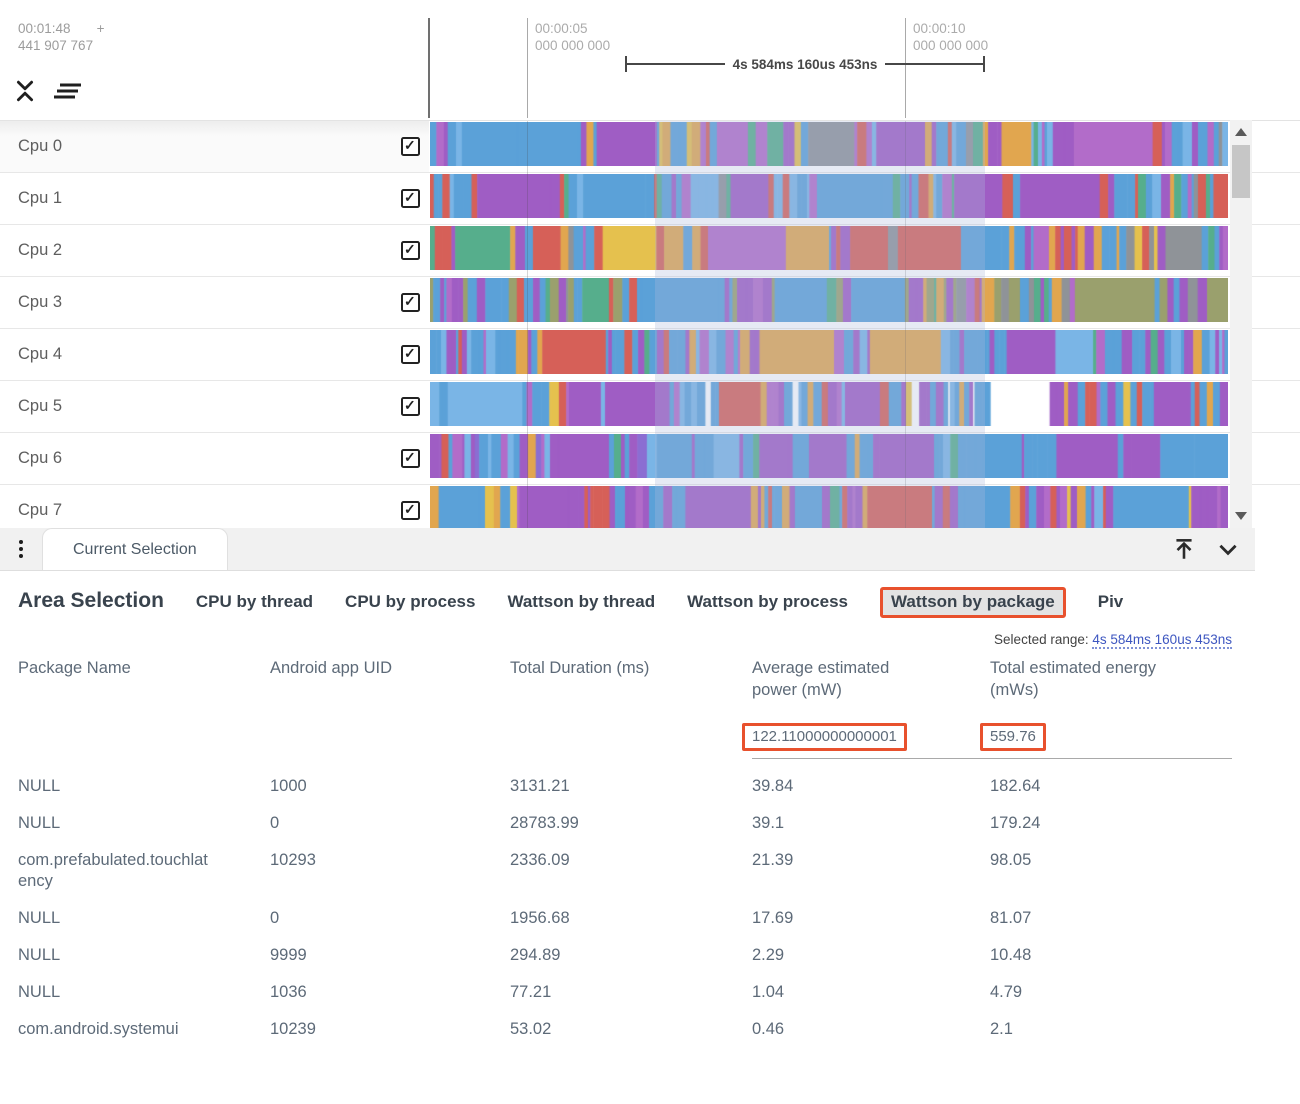 This screenshot has width=1300, height=1104. I want to click on track-row: Cpu 6, so click(650, 459).